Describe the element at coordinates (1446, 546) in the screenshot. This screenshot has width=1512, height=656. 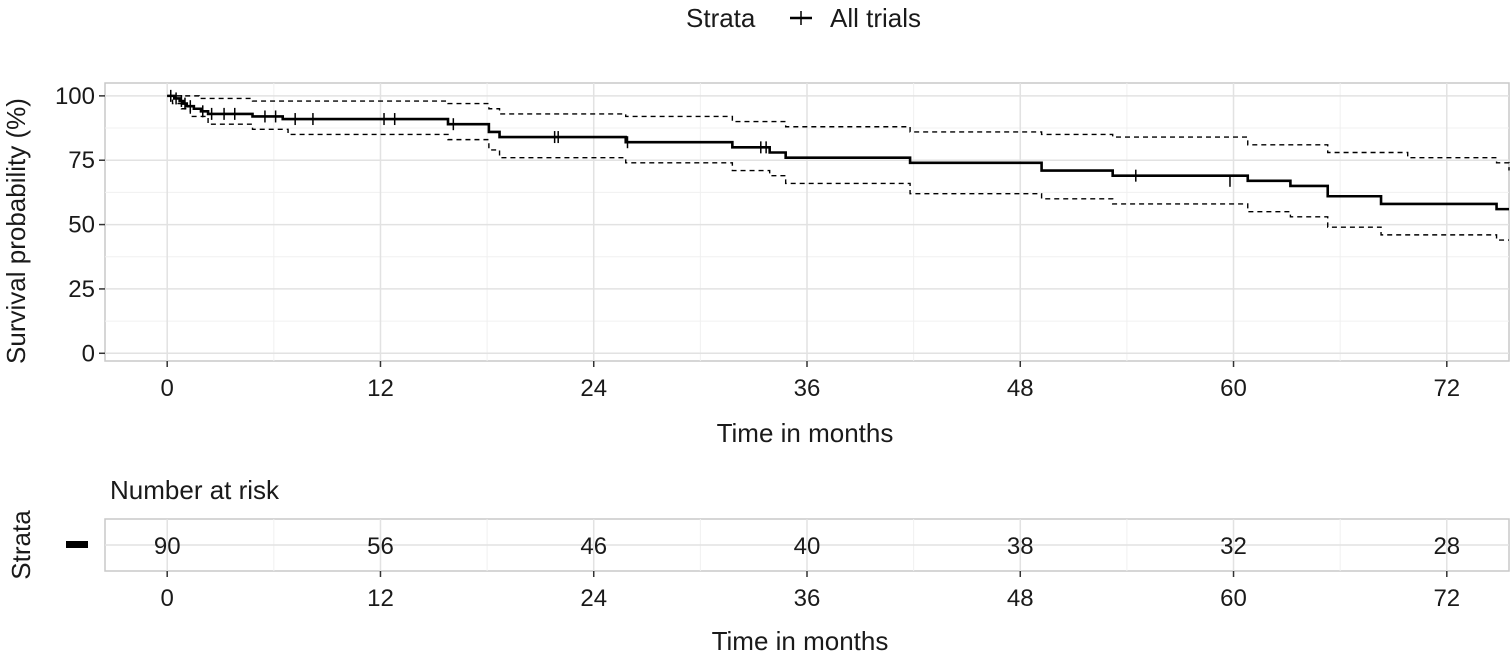
I see `risk-value: 28` at that location.